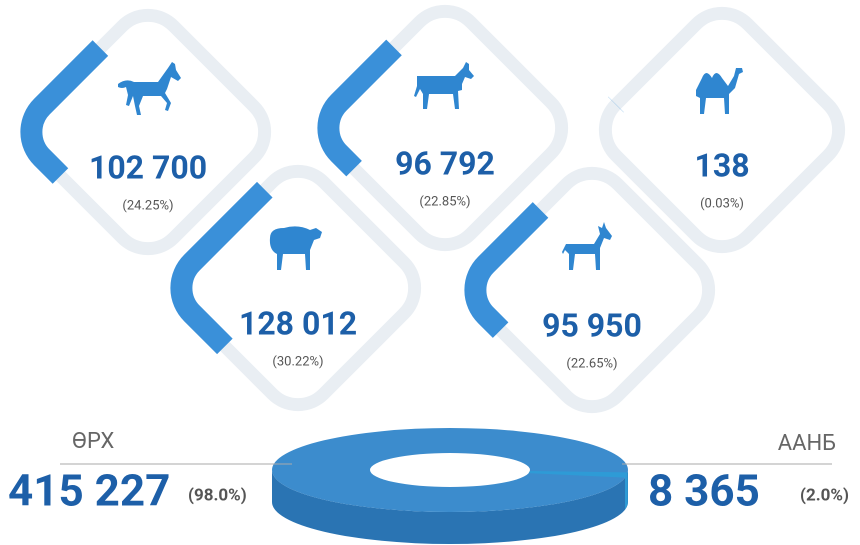 This screenshot has height=545, width=860. I want to click on card-border, so click(722, 130).